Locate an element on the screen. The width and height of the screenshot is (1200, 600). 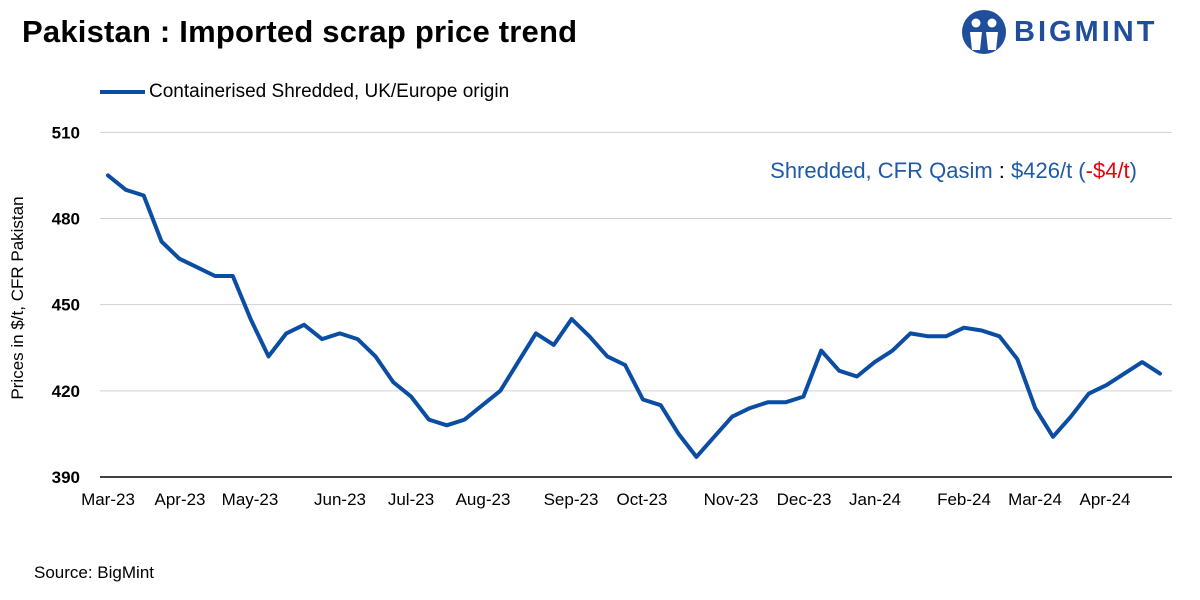
y-tick-label: 510 is located at coordinates (66, 132).